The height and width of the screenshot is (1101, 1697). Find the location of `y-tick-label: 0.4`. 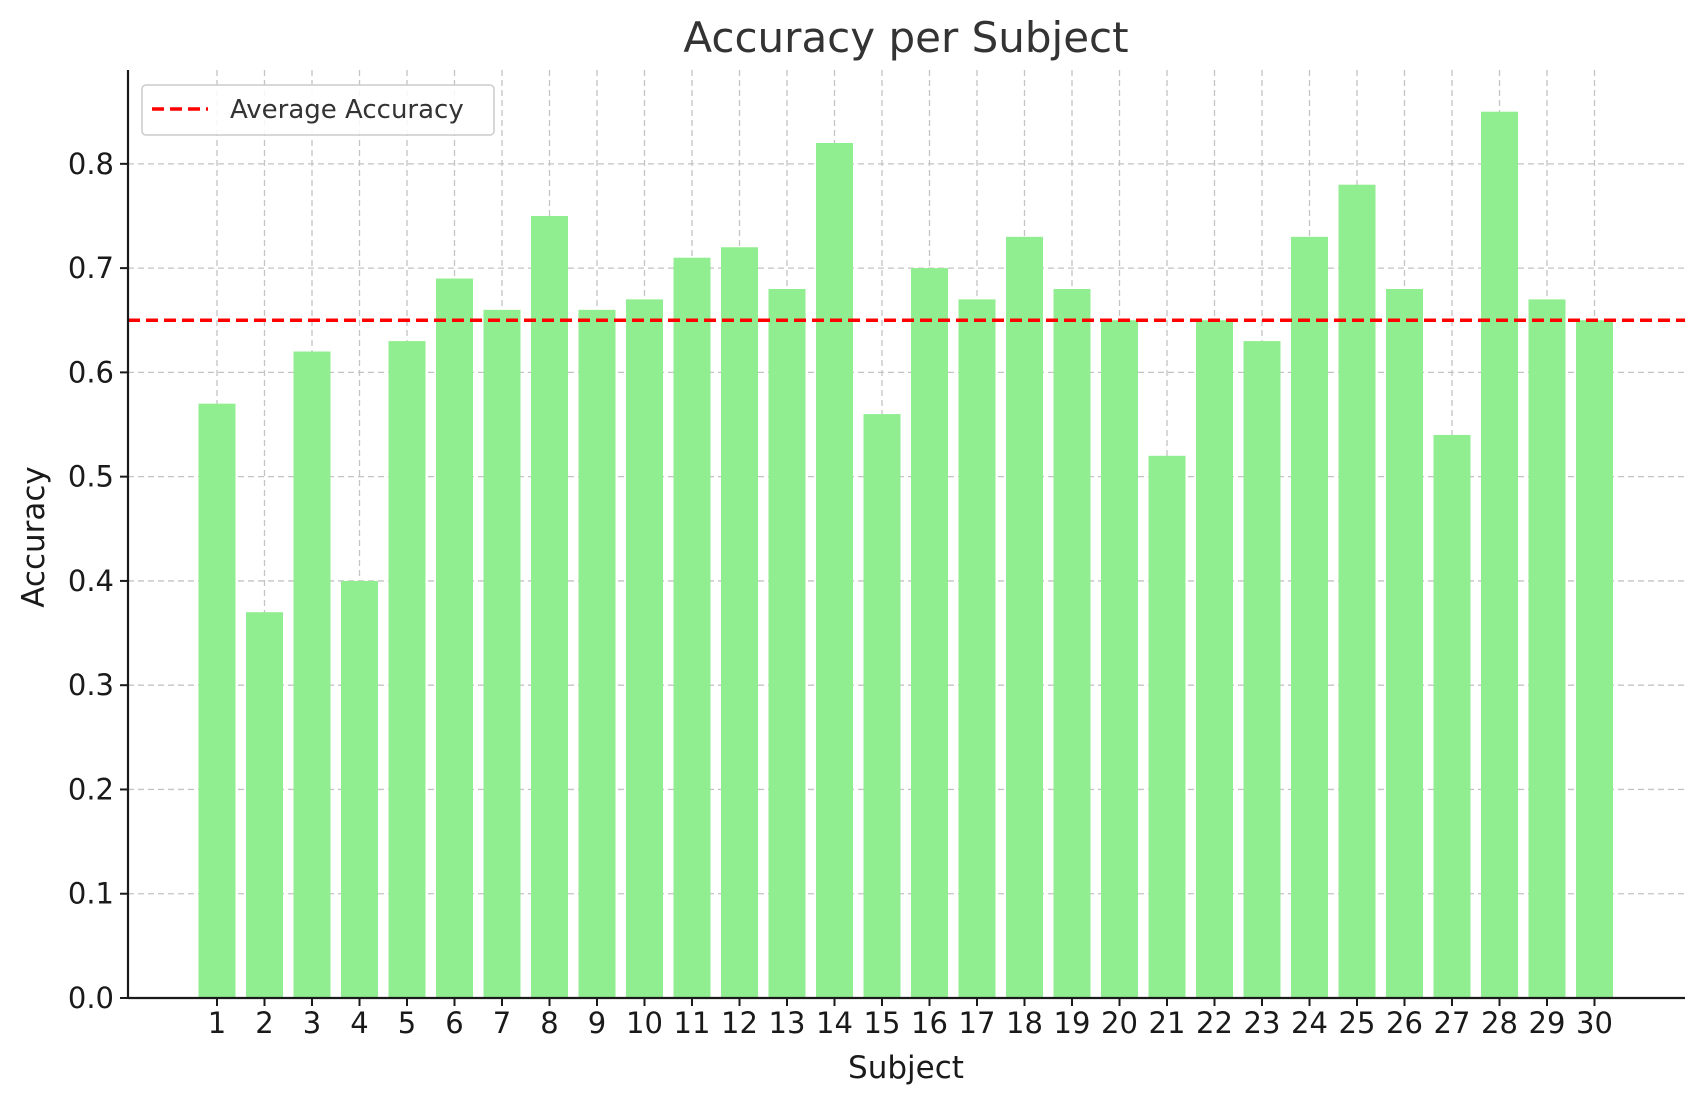

y-tick-label: 0.4 is located at coordinates (91, 581).